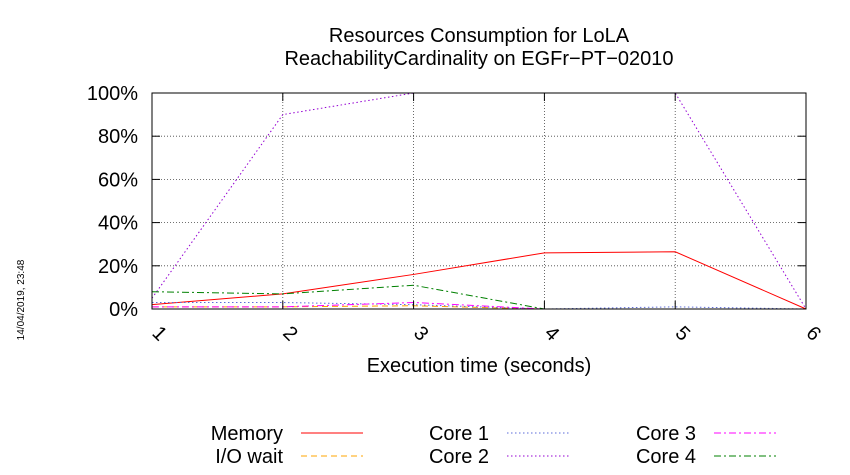 This screenshot has height=475, width=850. I want to click on y-tick-label: 20%, so click(118, 267).